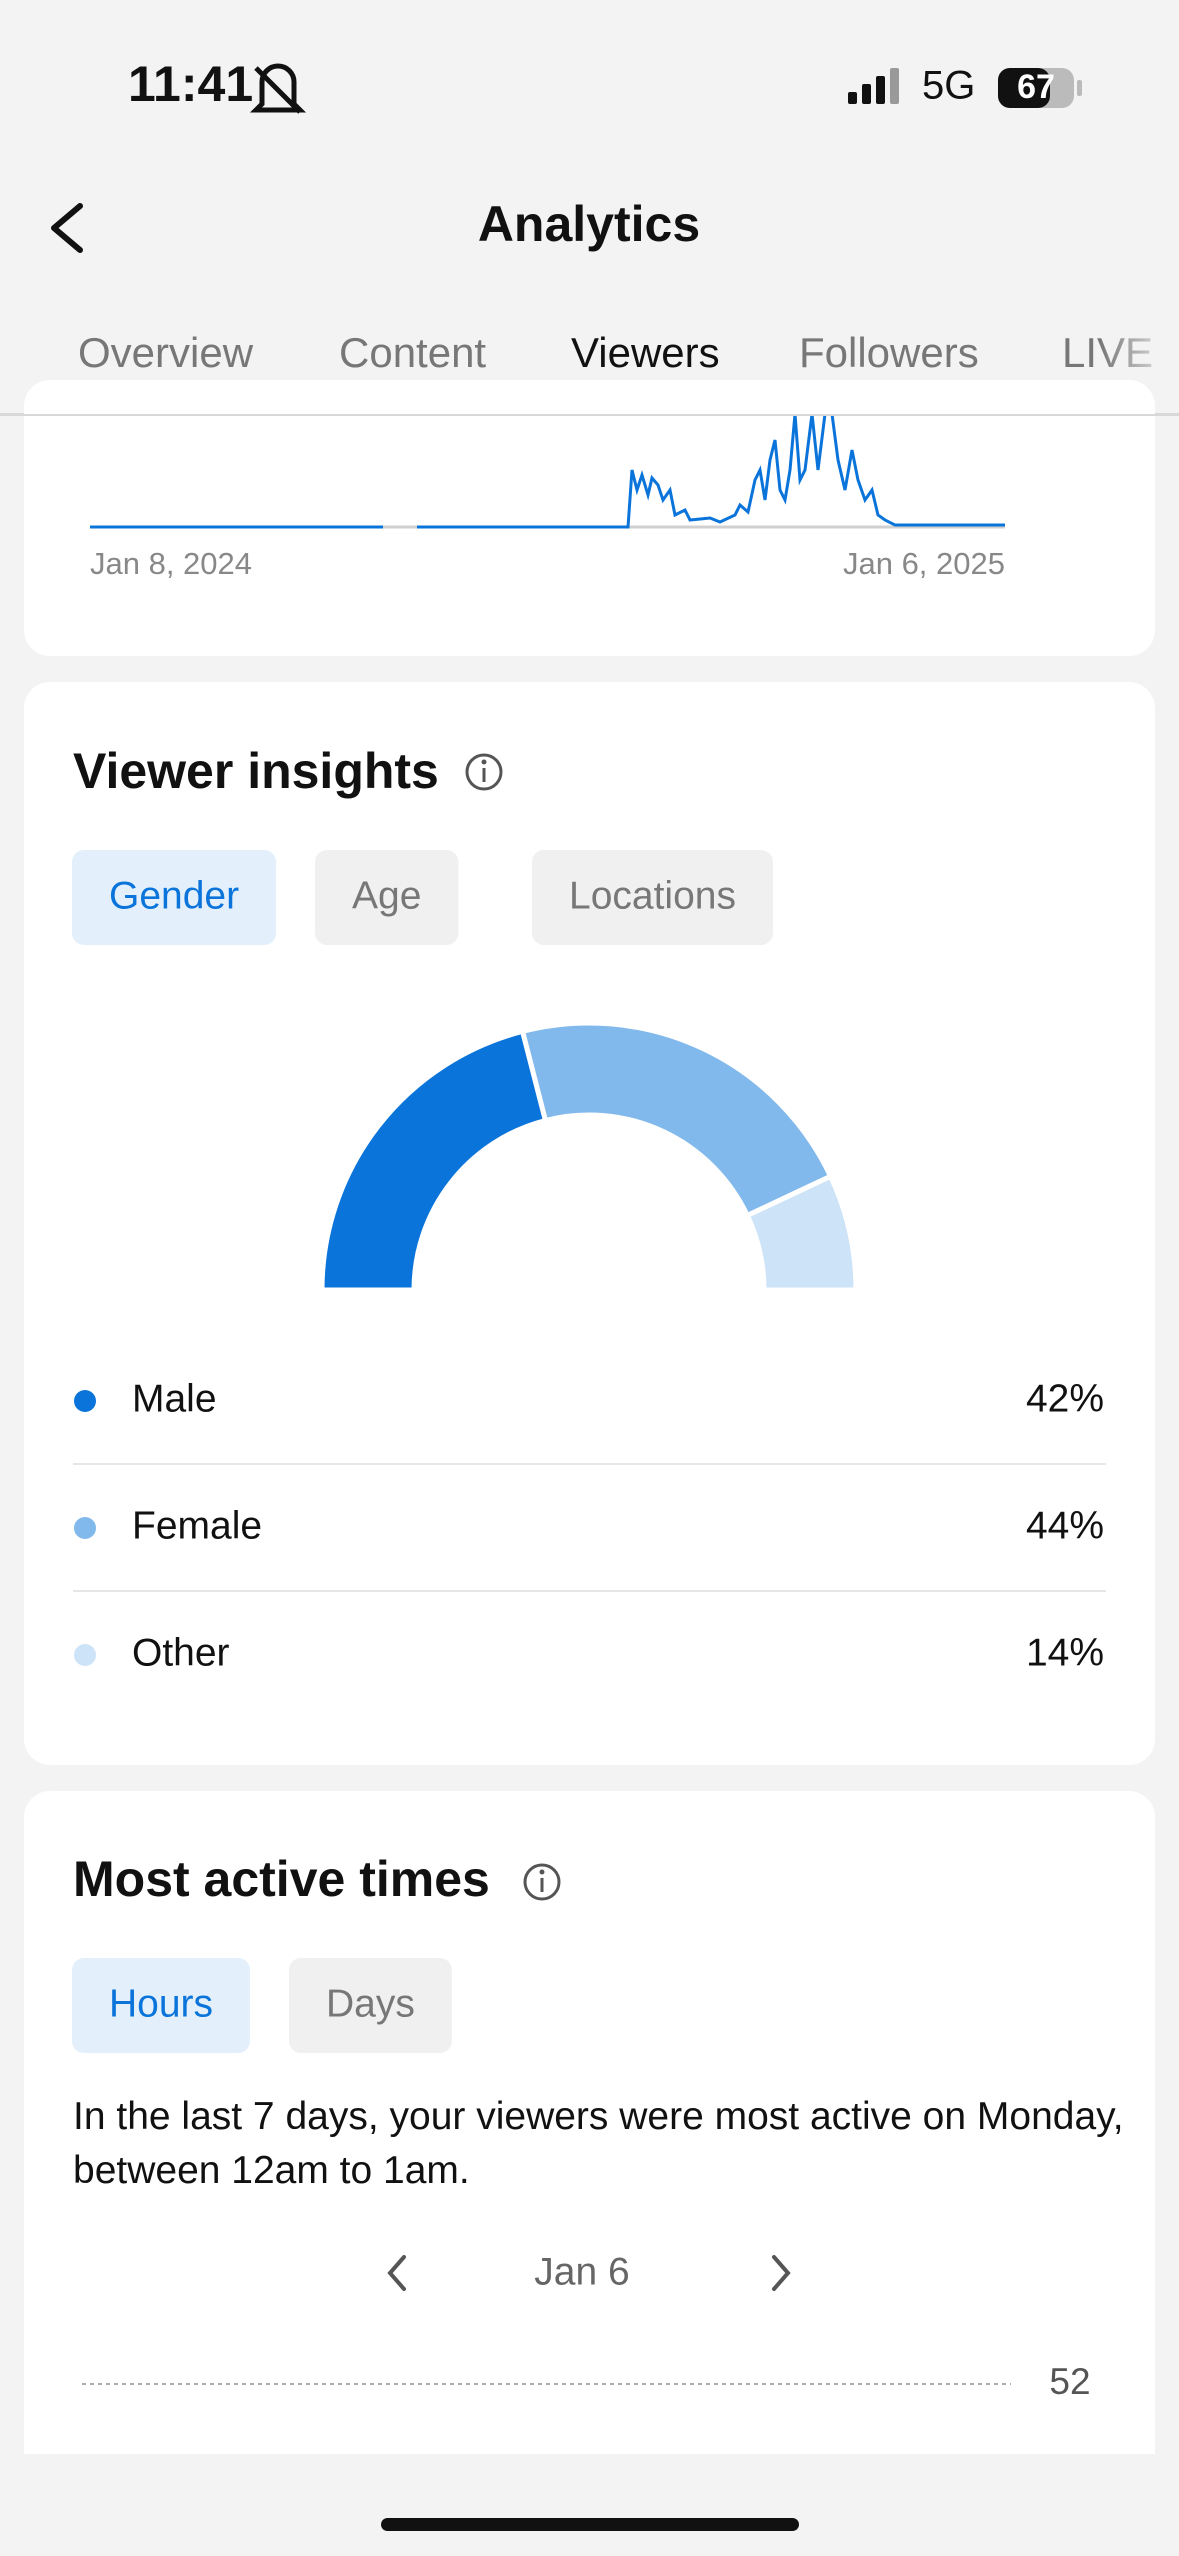 The width and height of the screenshot is (1179, 2556). I want to click on legend-value: 14%, so click(1065, 1652).